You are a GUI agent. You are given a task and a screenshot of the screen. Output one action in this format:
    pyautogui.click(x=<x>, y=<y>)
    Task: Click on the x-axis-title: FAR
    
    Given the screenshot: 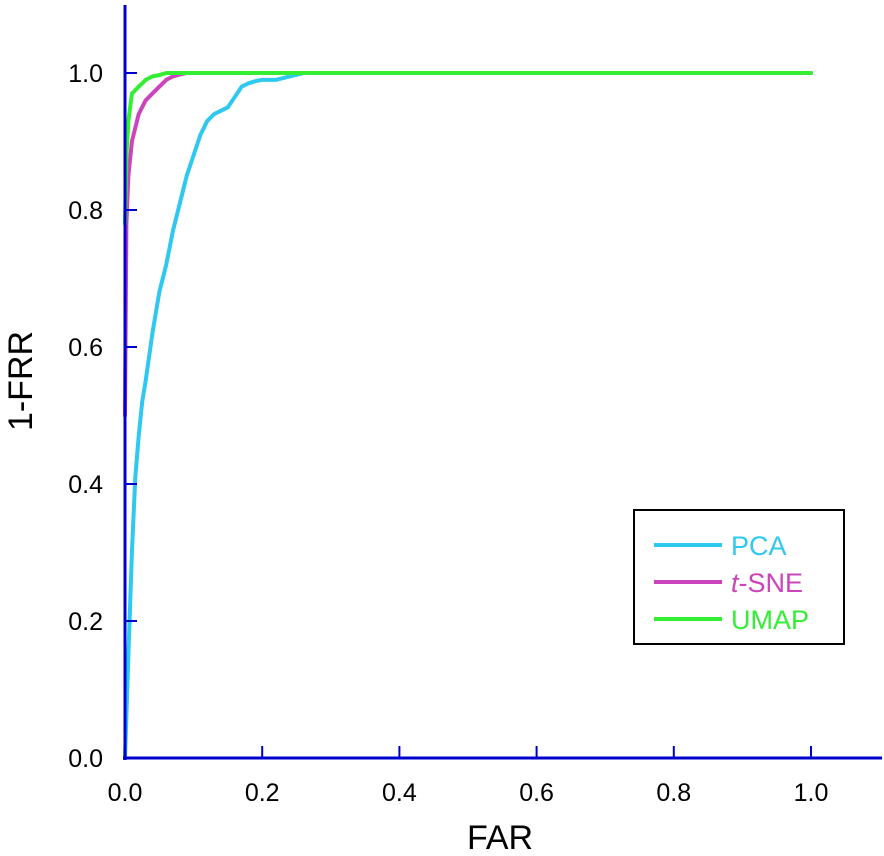 What is the action you would take?
    pyautogui.click(x=500, y=837)
    